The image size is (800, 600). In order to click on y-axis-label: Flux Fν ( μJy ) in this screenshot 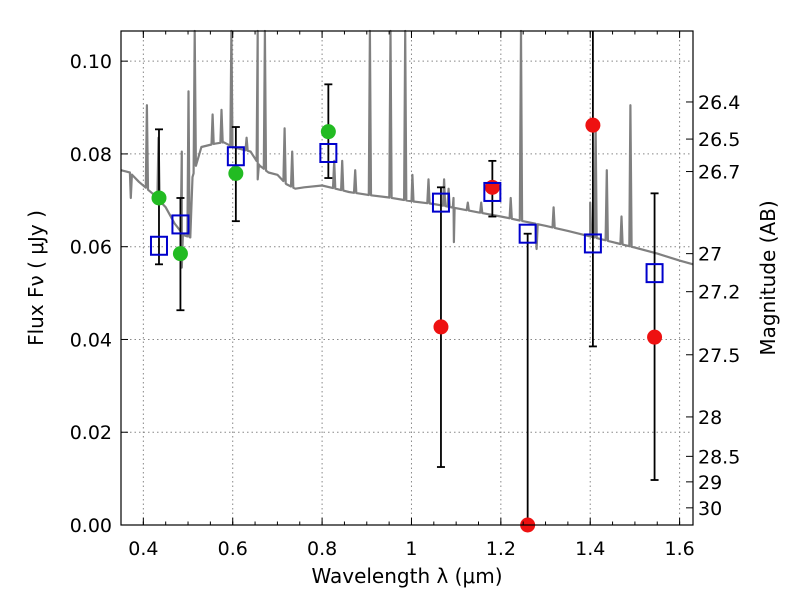, I will do `click(36, 278)`.